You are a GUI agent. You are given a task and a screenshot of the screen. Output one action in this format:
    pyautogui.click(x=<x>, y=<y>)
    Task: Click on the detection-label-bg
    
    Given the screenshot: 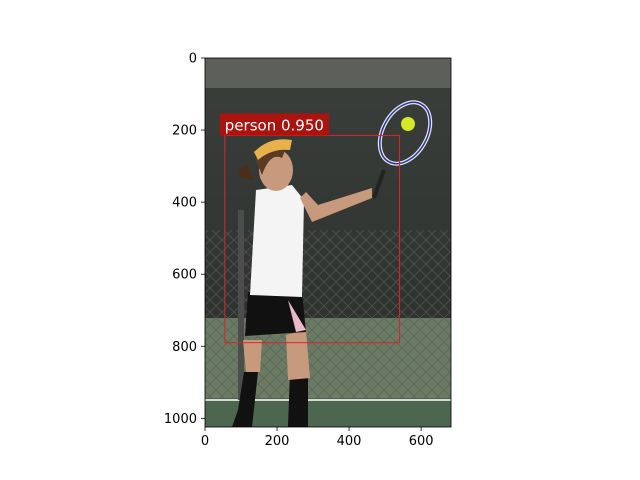 What is the action you would take?
    pyautogui.click(x=274, y=124)
    